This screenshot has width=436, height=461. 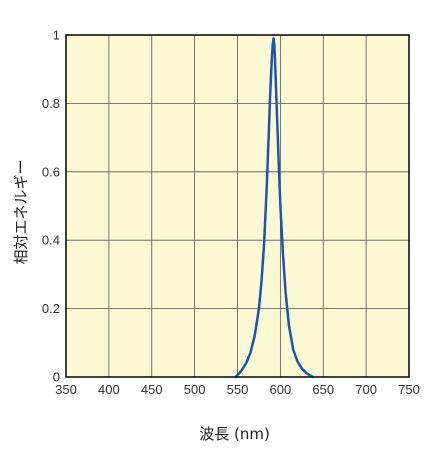 I want to click on series-layer, so click(x=274, y=208).